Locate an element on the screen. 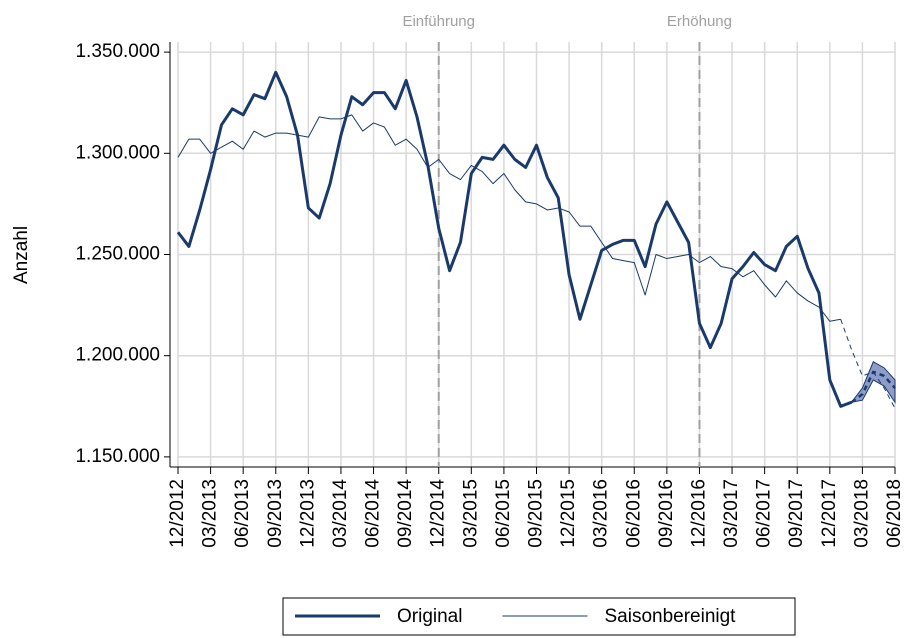  x-tick-label: 06/2017 is located at coordinates (764, 513).